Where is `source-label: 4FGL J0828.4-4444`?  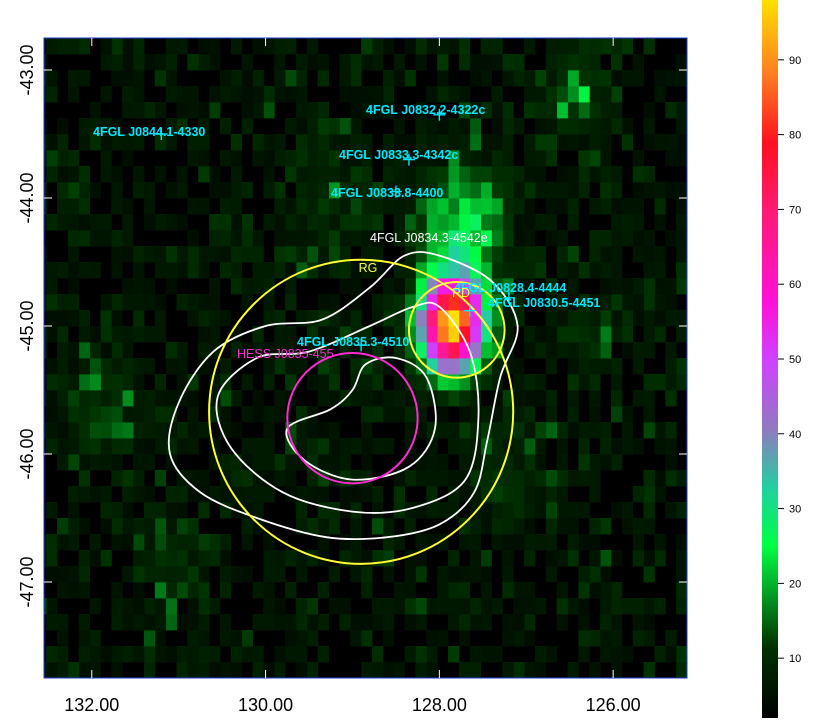
source-label: 4FGL J0828.4-4444 is located at coordinates (510, 288).